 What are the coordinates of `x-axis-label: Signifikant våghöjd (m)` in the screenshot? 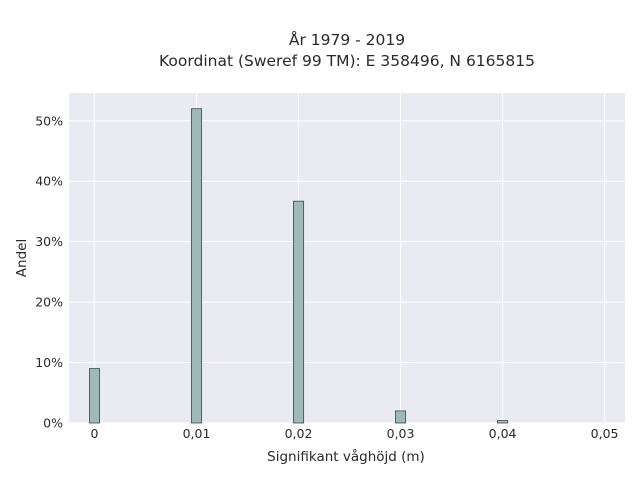 It's located at (346, 456).